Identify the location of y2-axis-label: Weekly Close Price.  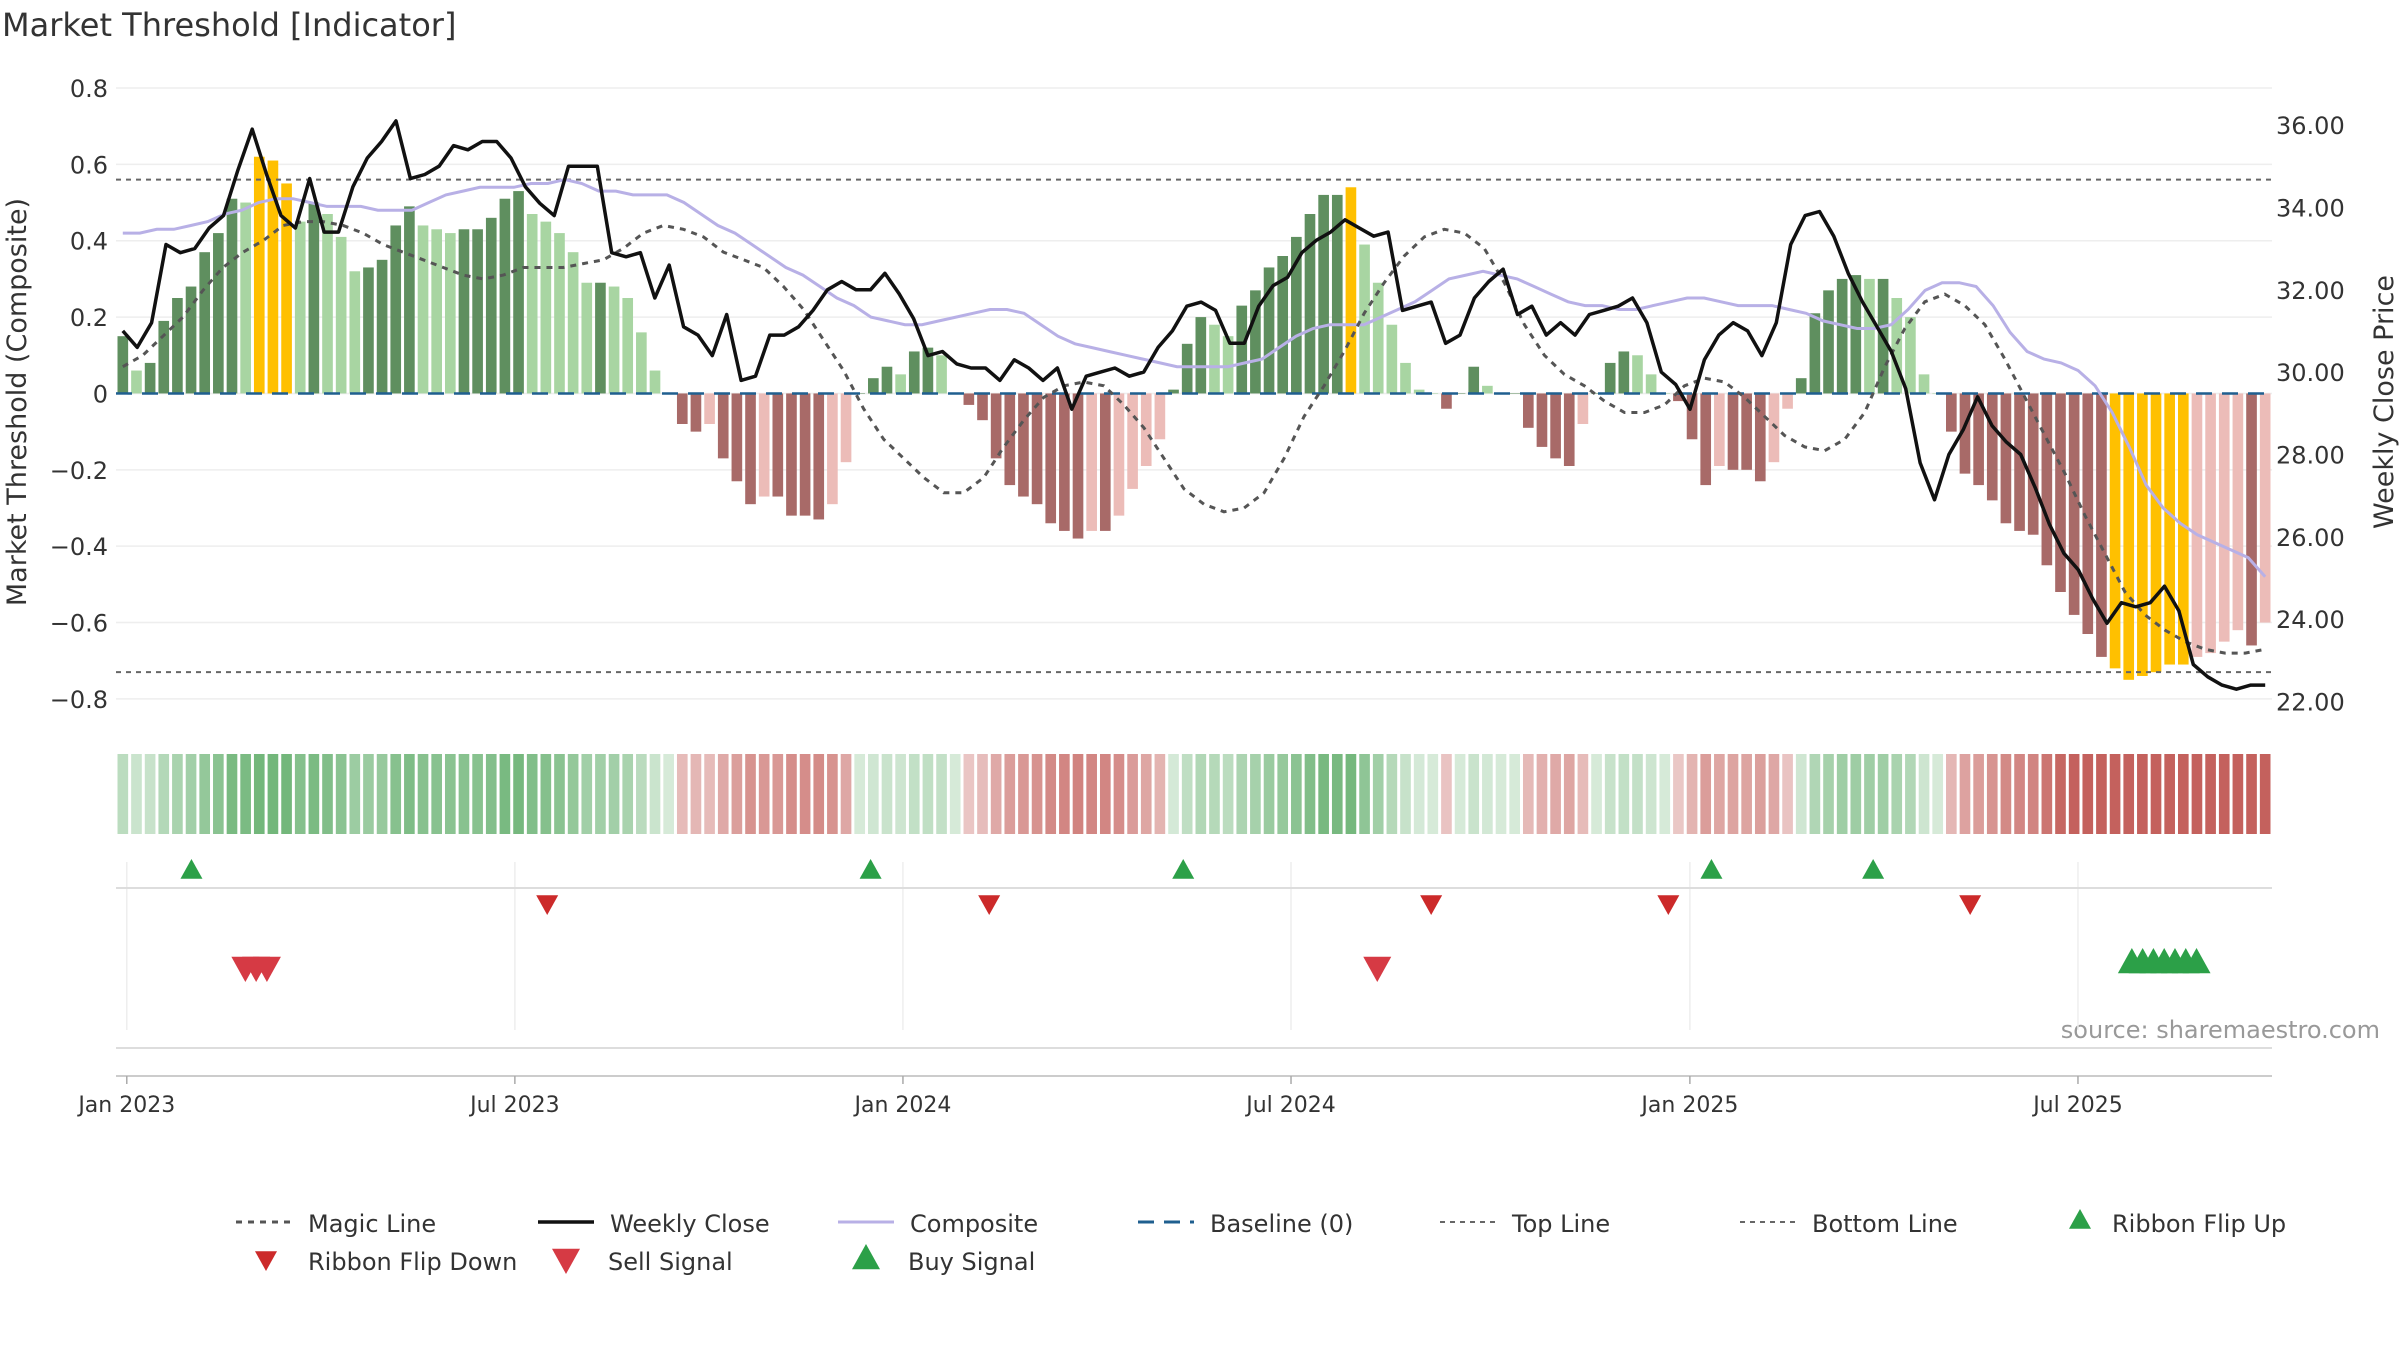
(2384, 402).